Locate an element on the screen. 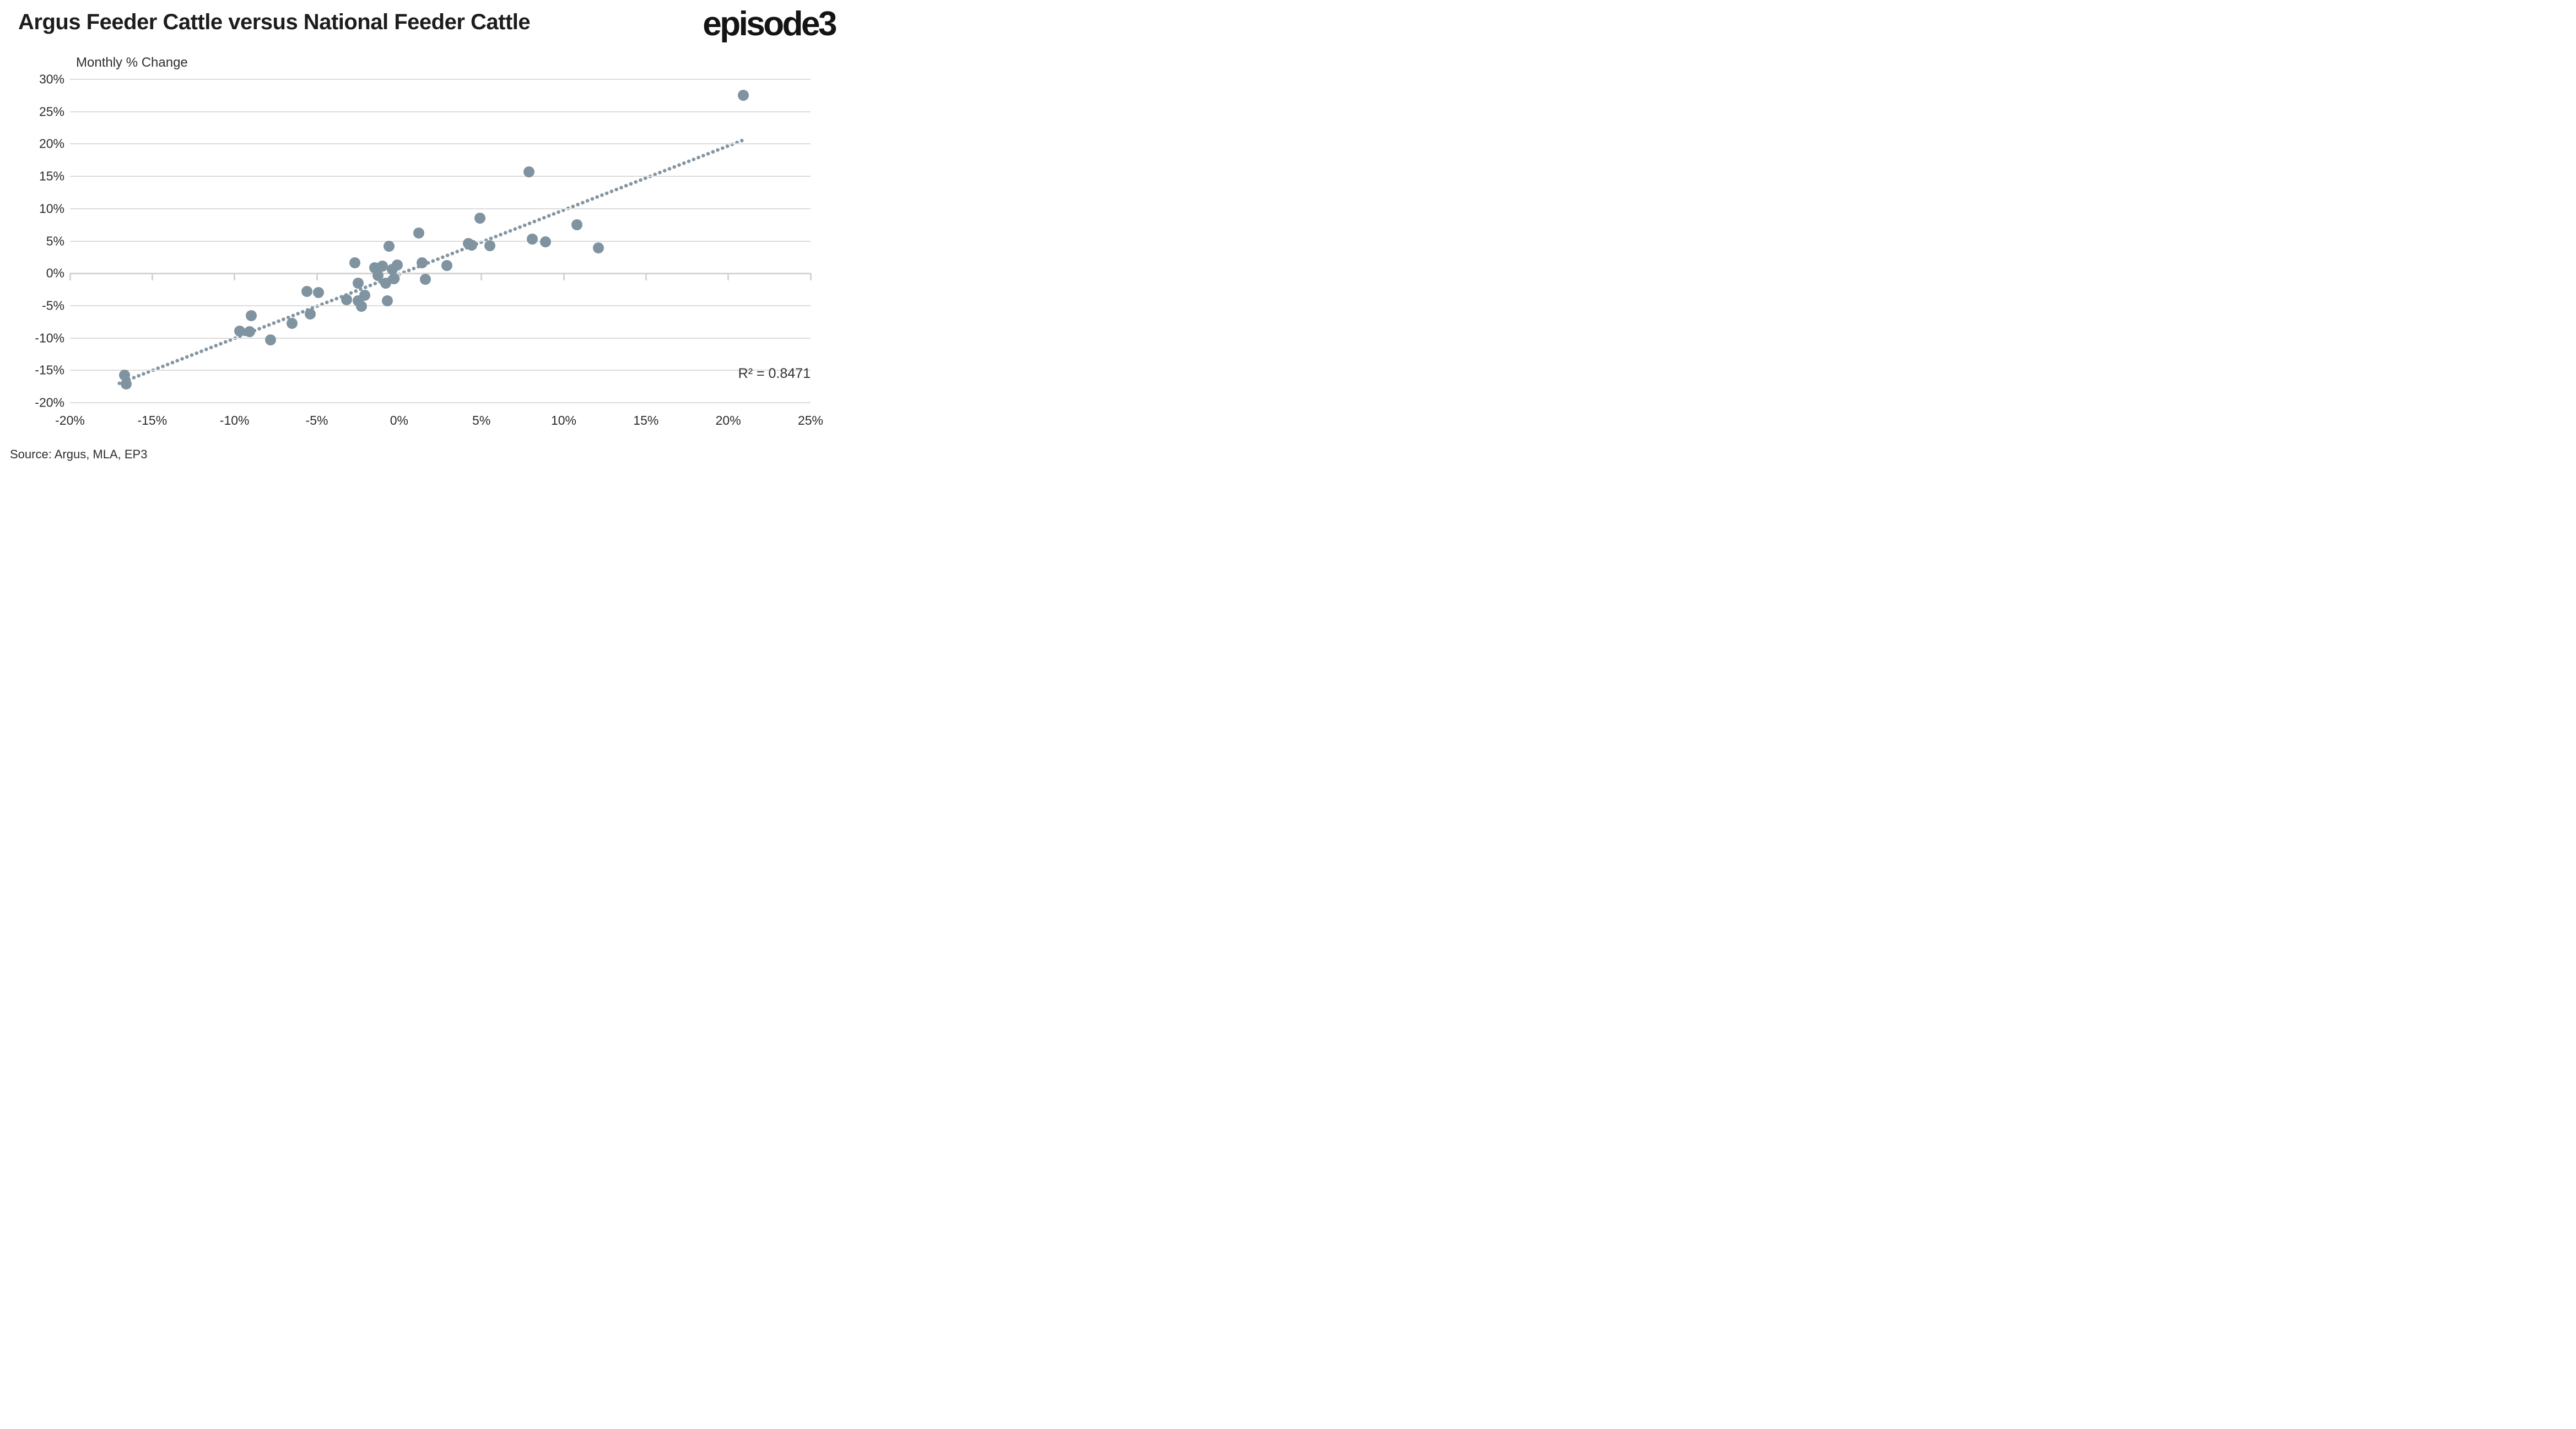  x-tick-label: -5% is located at coordinates (316, 420).